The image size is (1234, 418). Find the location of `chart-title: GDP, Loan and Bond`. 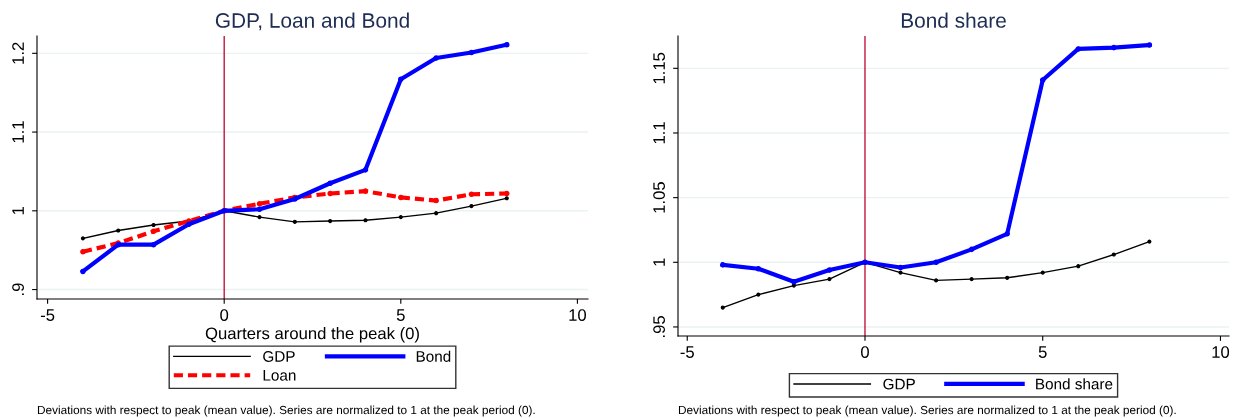

chart-title: GDP, Loan and Bond is located at coordinates (312, 21).